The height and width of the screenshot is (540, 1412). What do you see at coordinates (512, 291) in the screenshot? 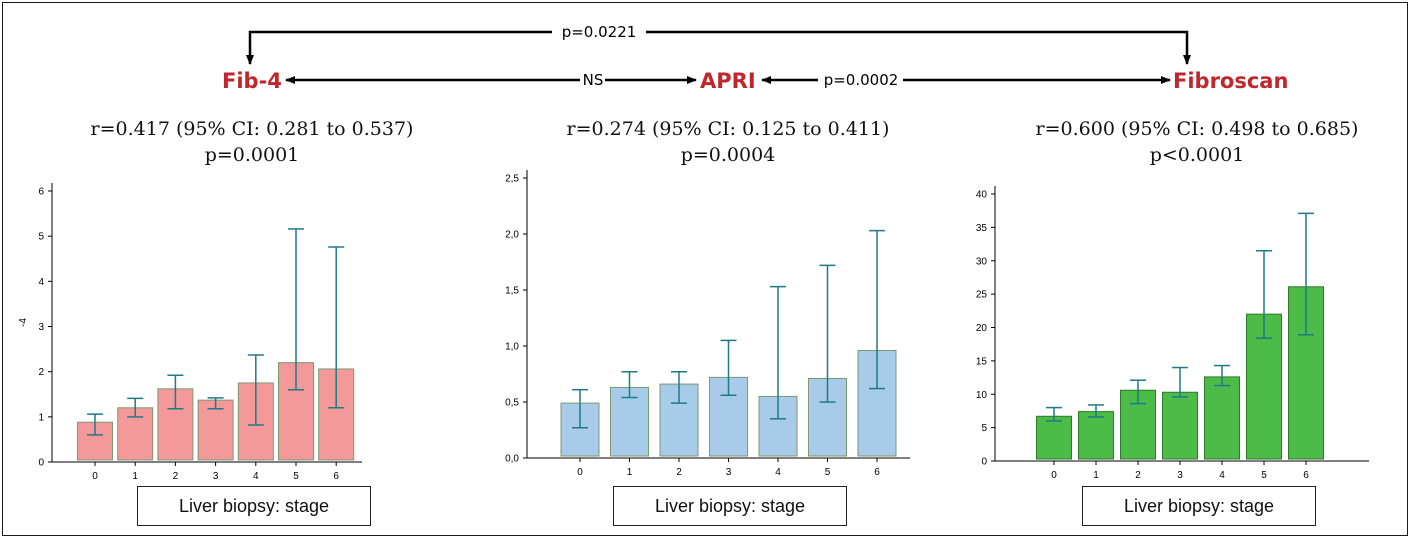
I see `apri-y-tick-label: 1,5` at bounding box center [512, 291].